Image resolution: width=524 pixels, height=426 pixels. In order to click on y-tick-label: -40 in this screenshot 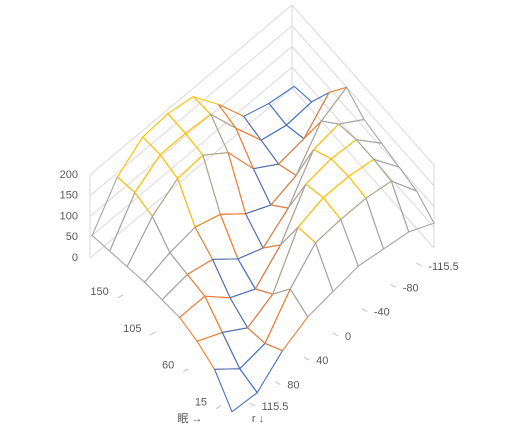, I will do `click(382, 313)`.